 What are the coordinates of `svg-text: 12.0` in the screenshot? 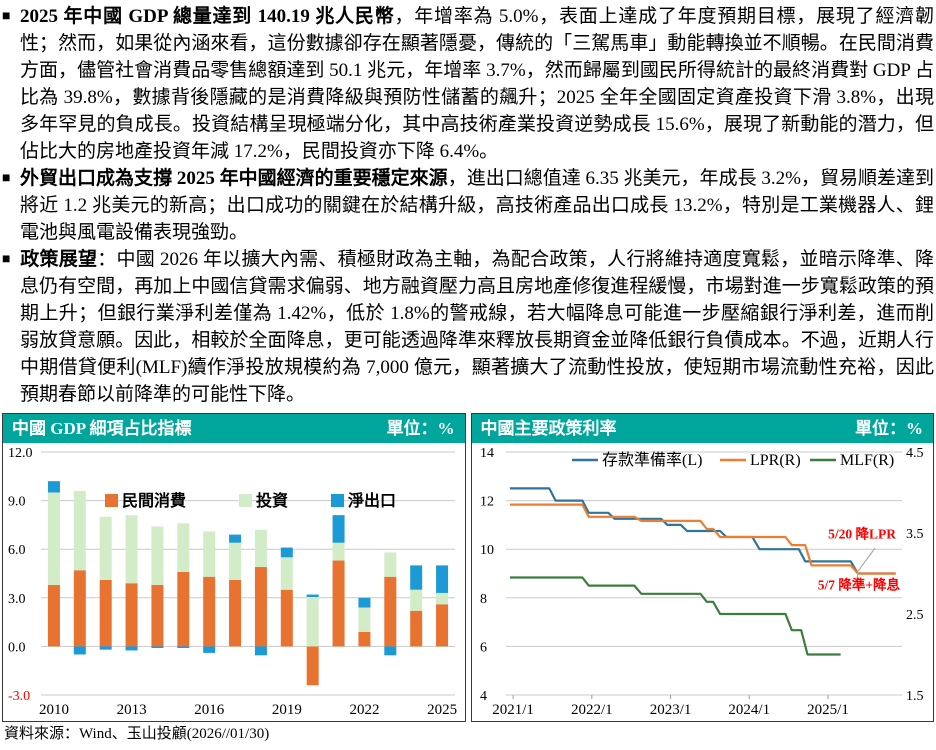 It's located at (20, 453).